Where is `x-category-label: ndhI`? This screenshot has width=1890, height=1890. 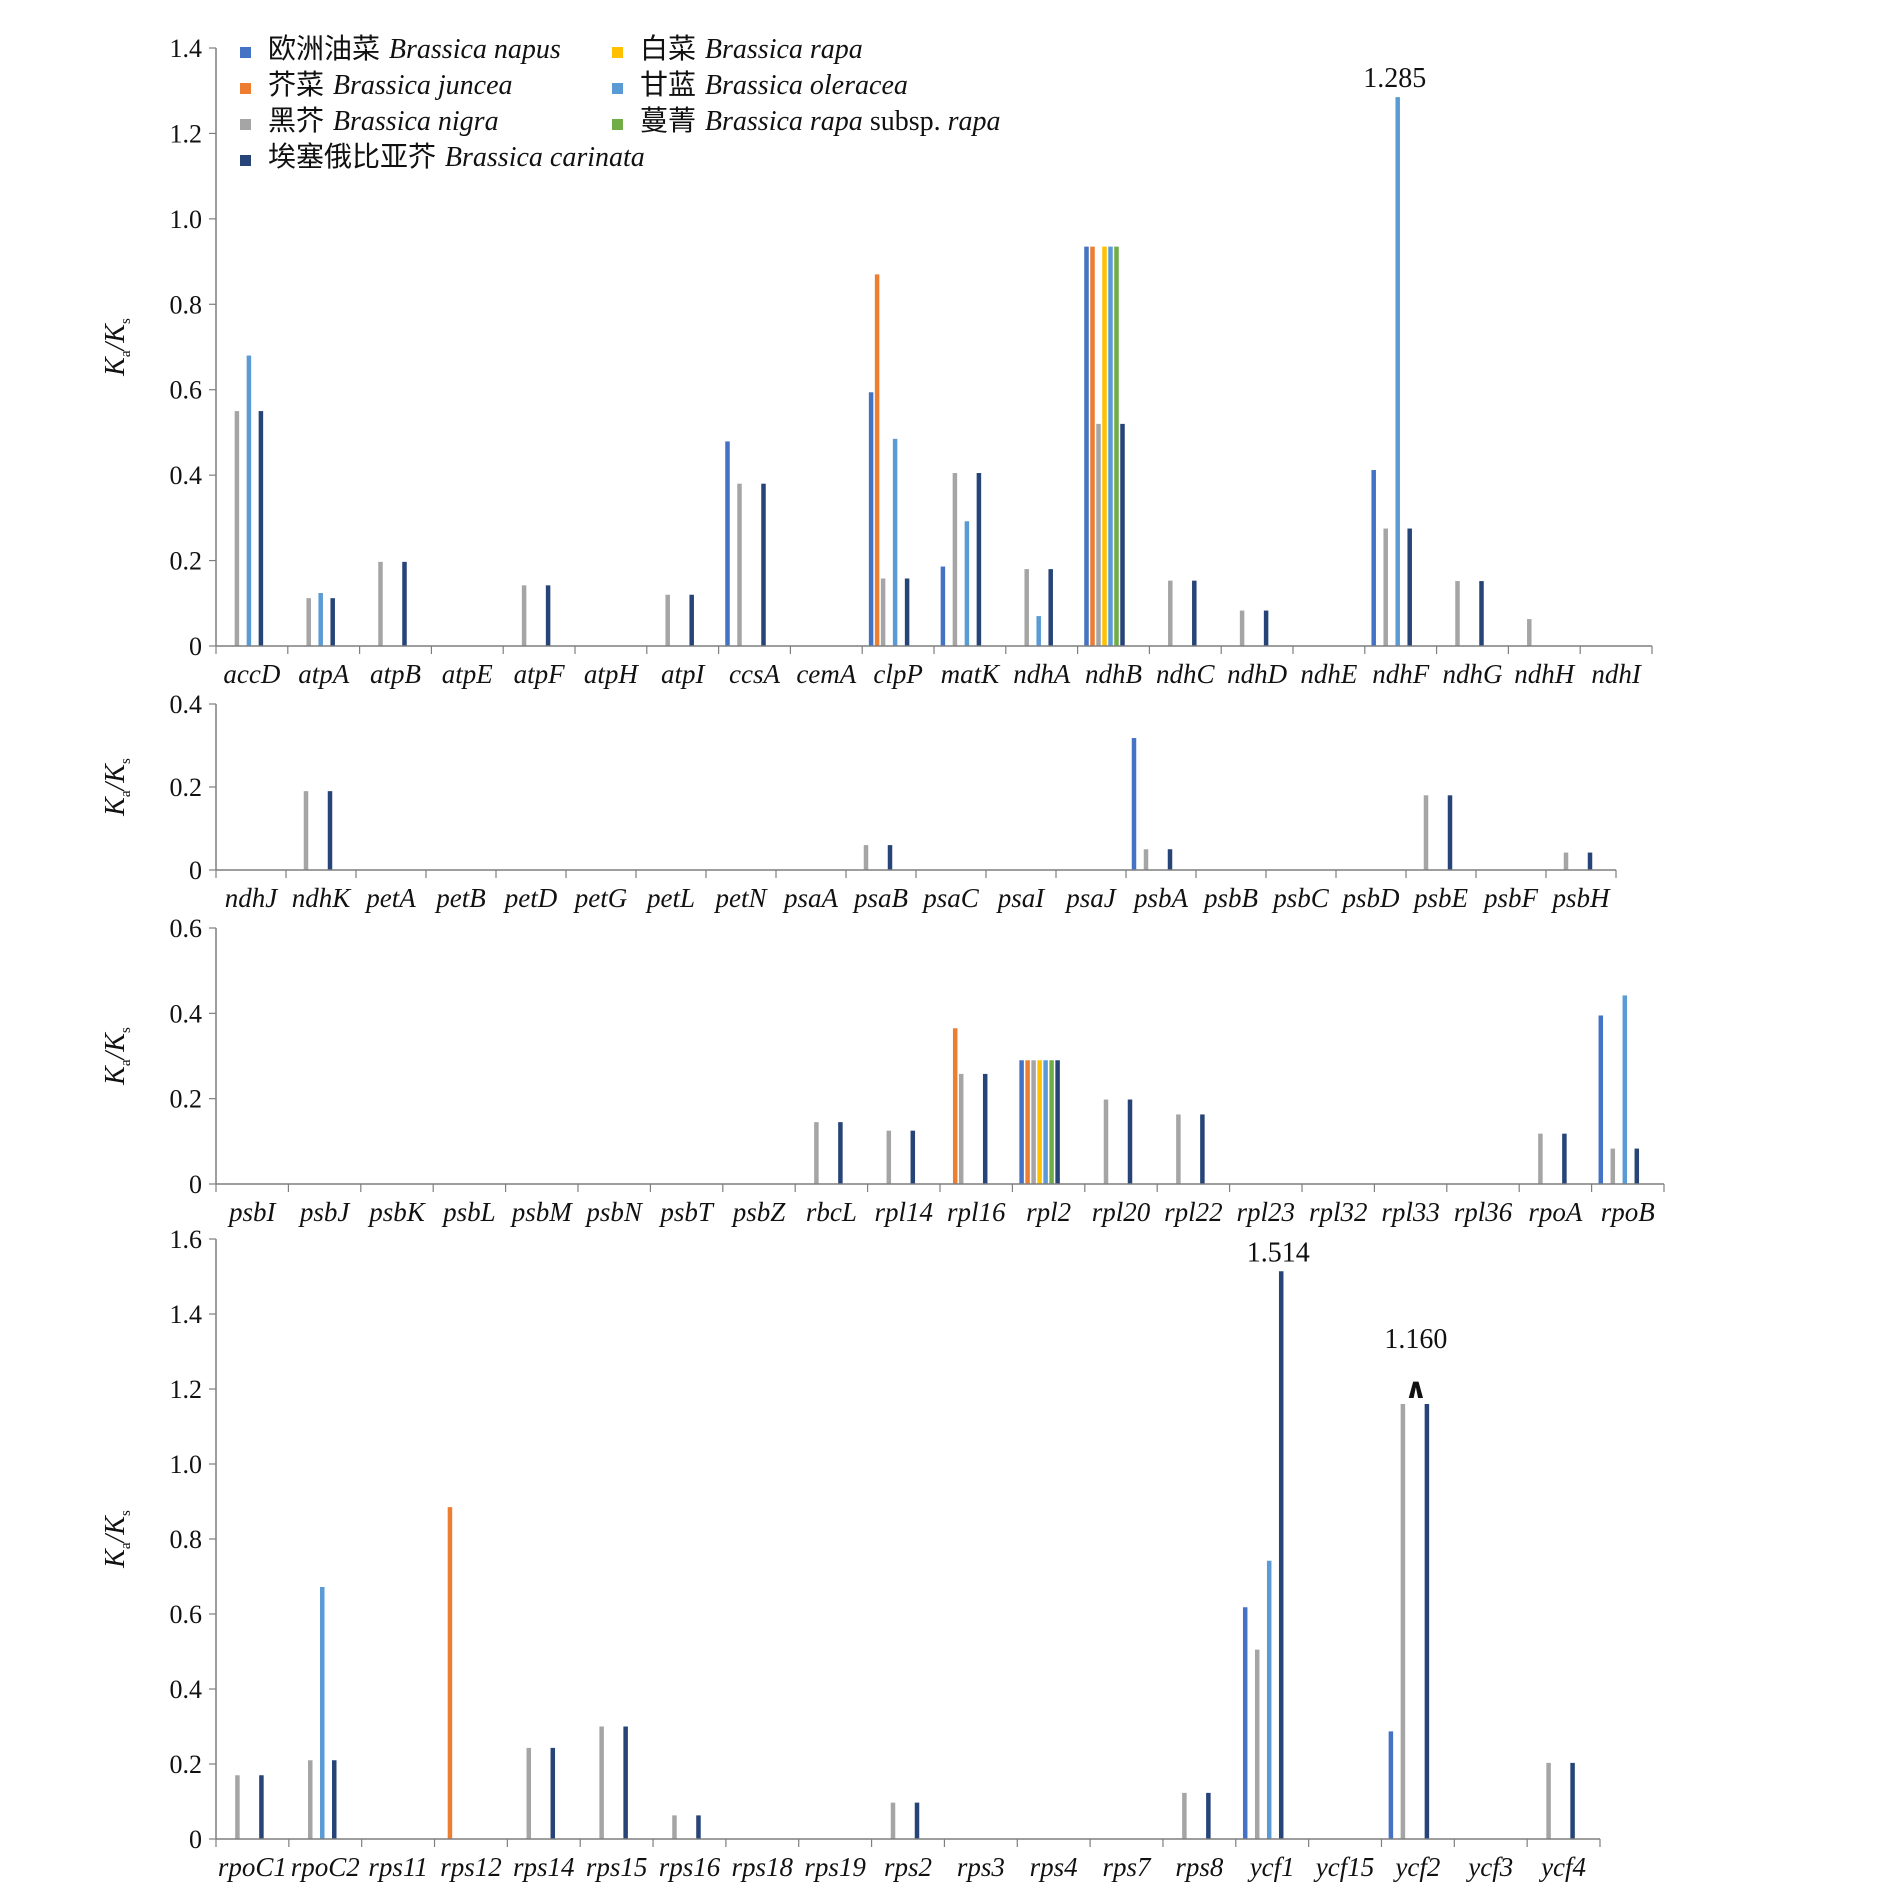
x-category-label: ndhI is located at coordinates (1617, 674).